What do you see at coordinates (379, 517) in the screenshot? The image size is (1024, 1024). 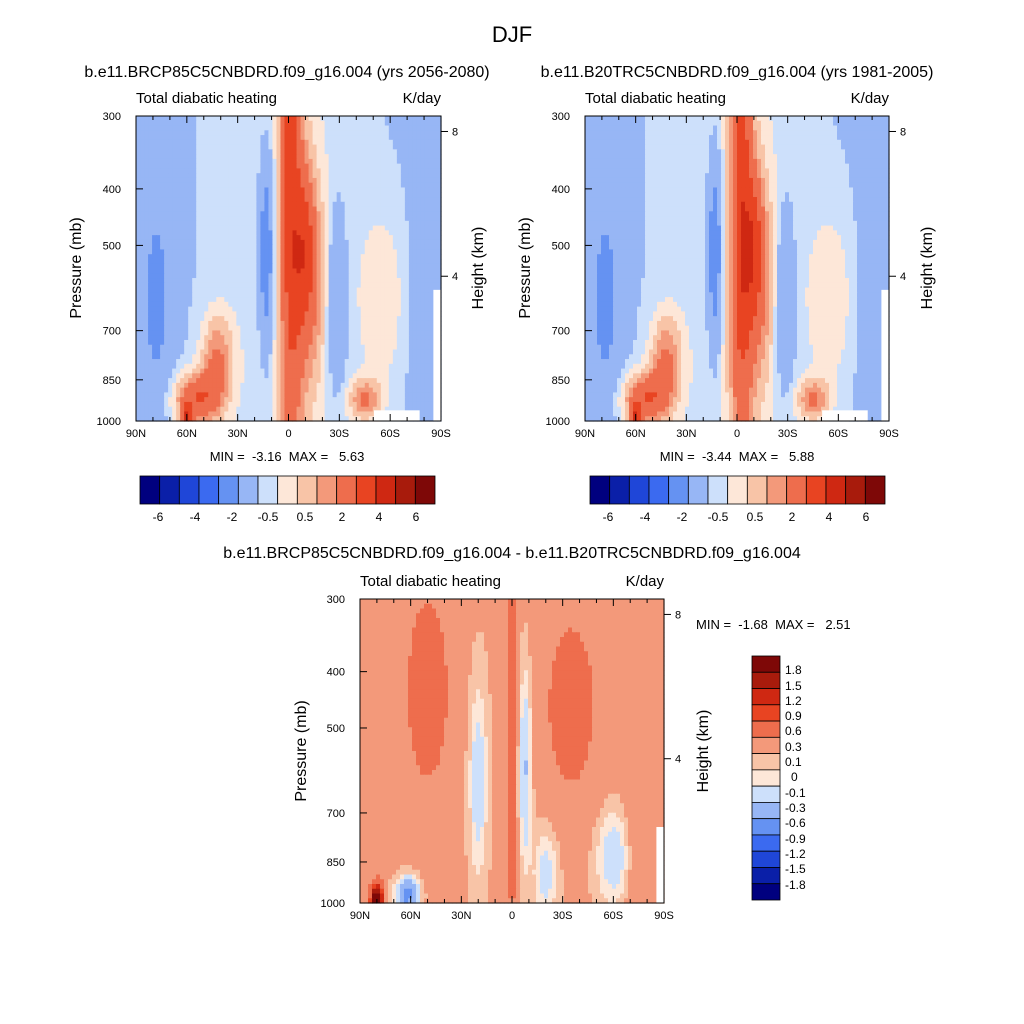 I see `panel-rcp85-cb-label-7: 4` at bounding box center [379, 517].